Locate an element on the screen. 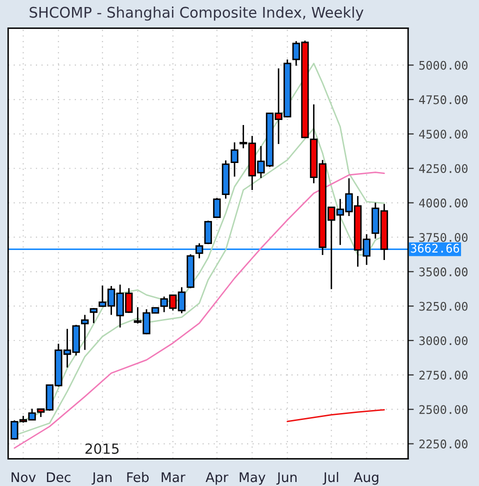  line-series is located at coordinates (335, 415).